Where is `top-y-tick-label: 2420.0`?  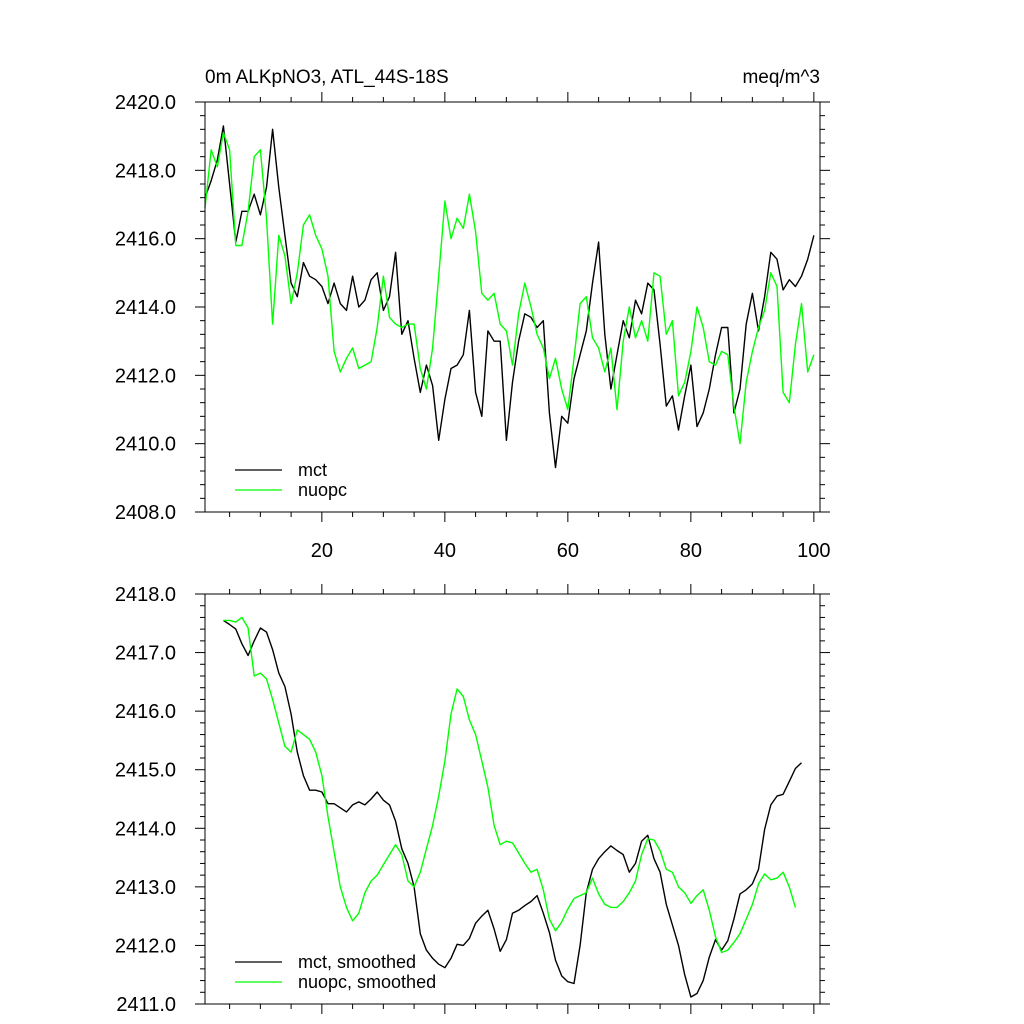 top-y-tick-label: 2420.0 is located at coordinates (145, 103).